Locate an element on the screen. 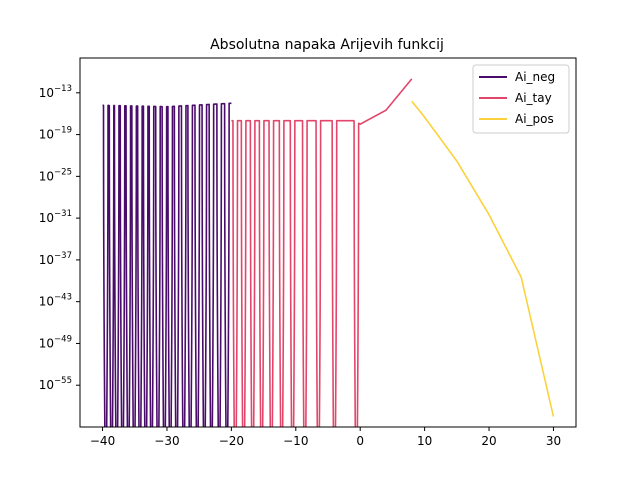 The height and width of the screenshot is (480, 640). x-tick-label: −20 is located at coordinates (231, 441).